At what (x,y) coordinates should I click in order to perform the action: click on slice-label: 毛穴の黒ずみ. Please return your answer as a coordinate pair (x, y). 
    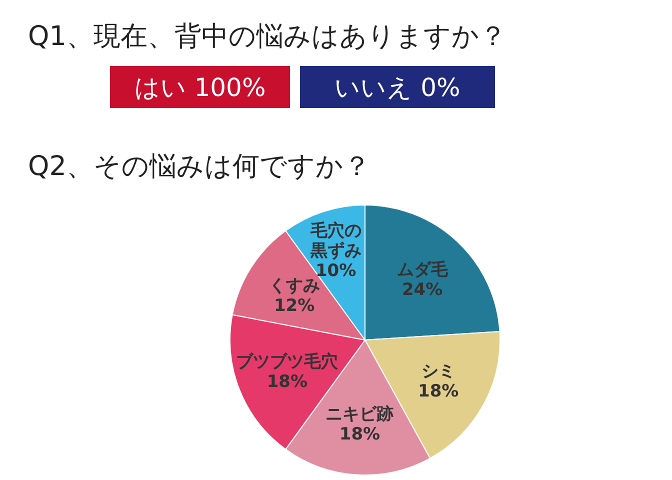
    Looking at the image, I should click on (335, 241).